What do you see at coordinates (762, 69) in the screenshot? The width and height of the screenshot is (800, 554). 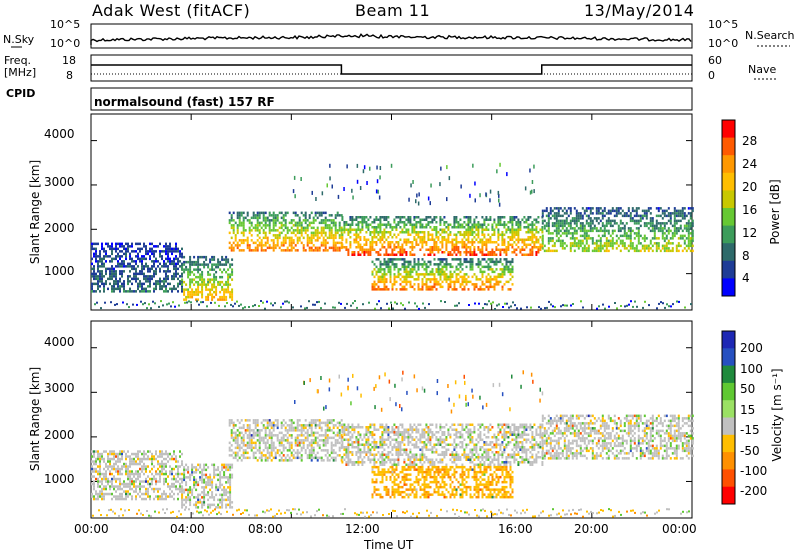 I see `nave-label: Nave` at bounding box center [762, 69].